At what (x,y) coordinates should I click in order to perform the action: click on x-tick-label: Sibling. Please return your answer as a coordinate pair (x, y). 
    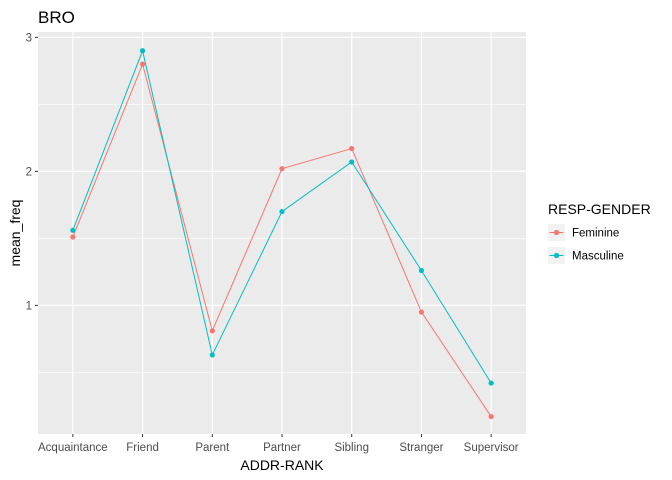
    Looking at the image, I should click on (351, 448).